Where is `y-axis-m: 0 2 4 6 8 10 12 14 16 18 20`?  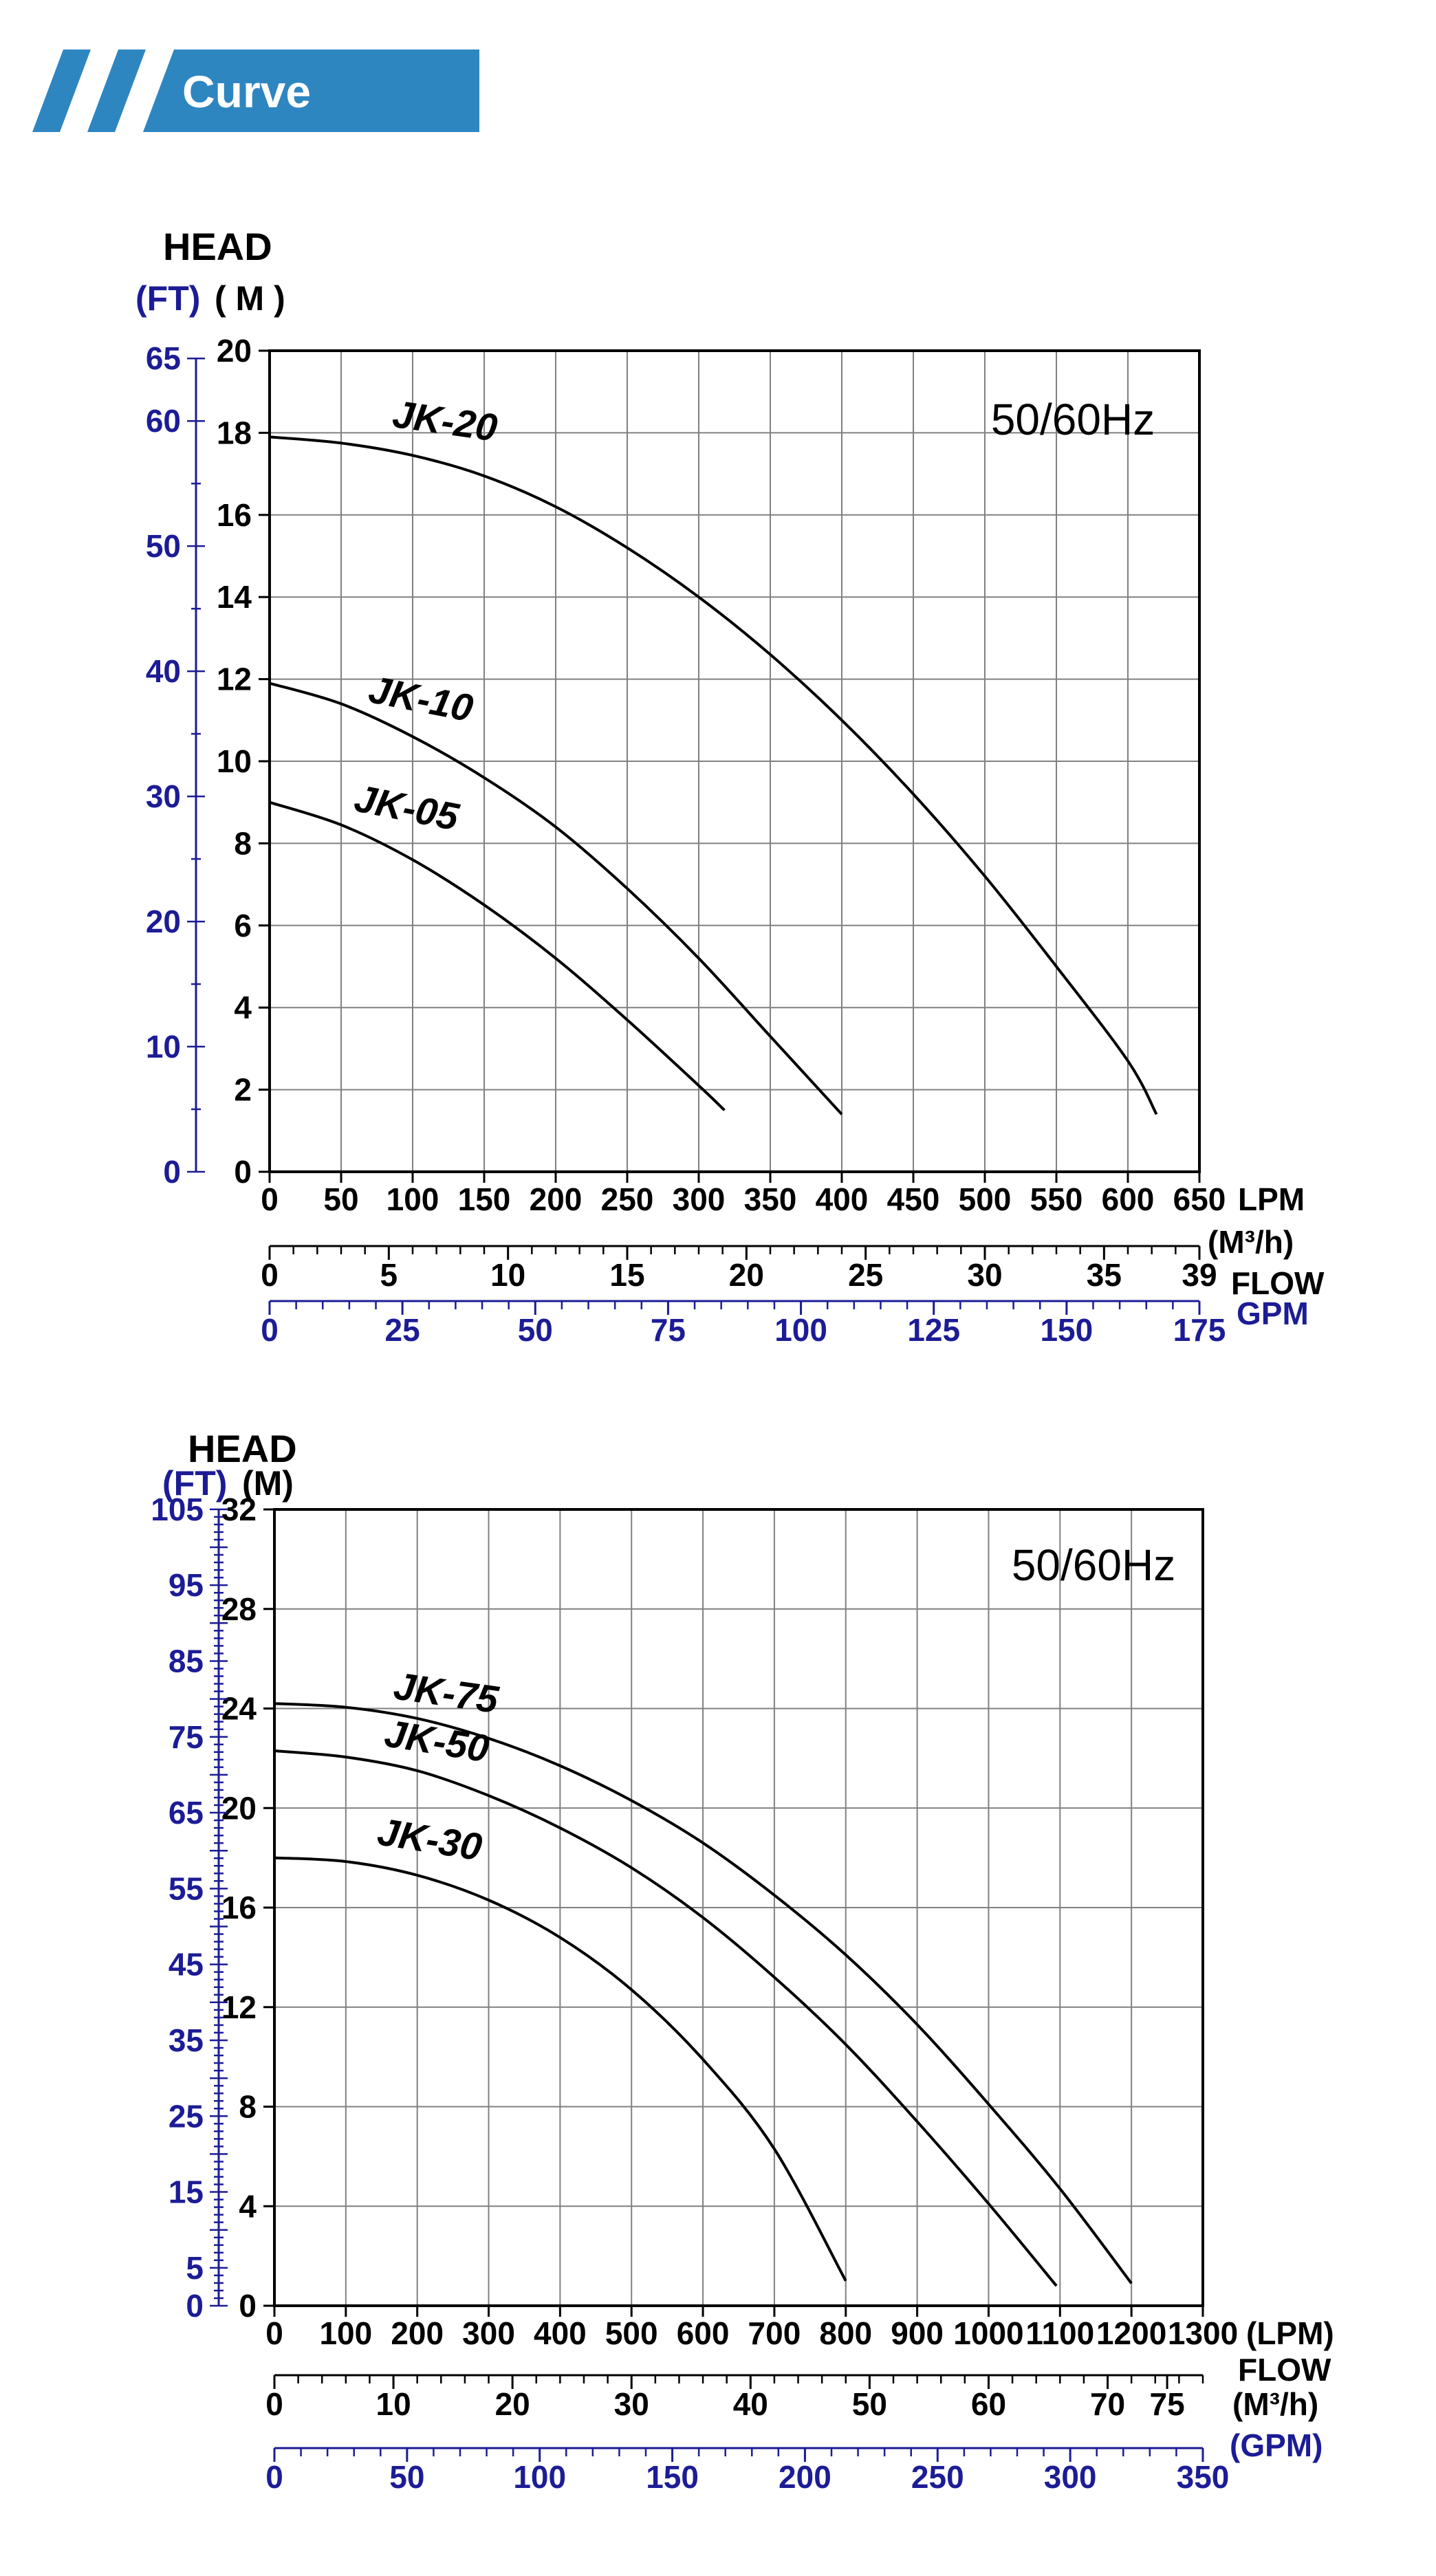
y-axis-m: 0 2 4 6 8 10 12 14 16 18 20 is located at coordinates (244, 761).